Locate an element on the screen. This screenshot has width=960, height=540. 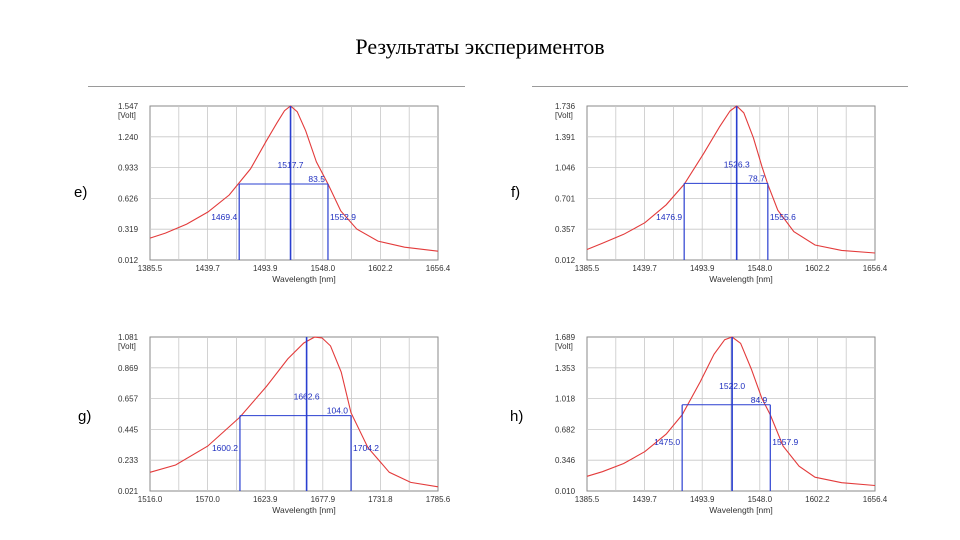
right-wavelength-label: 1552.9 is located at coordinates (343, 217).